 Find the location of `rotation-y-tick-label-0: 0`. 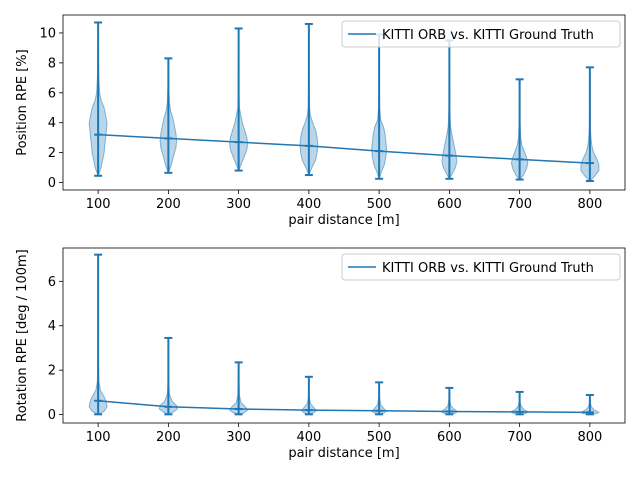

rotation-y-tick-label-0: 0 is located at coordinates (52, 415).